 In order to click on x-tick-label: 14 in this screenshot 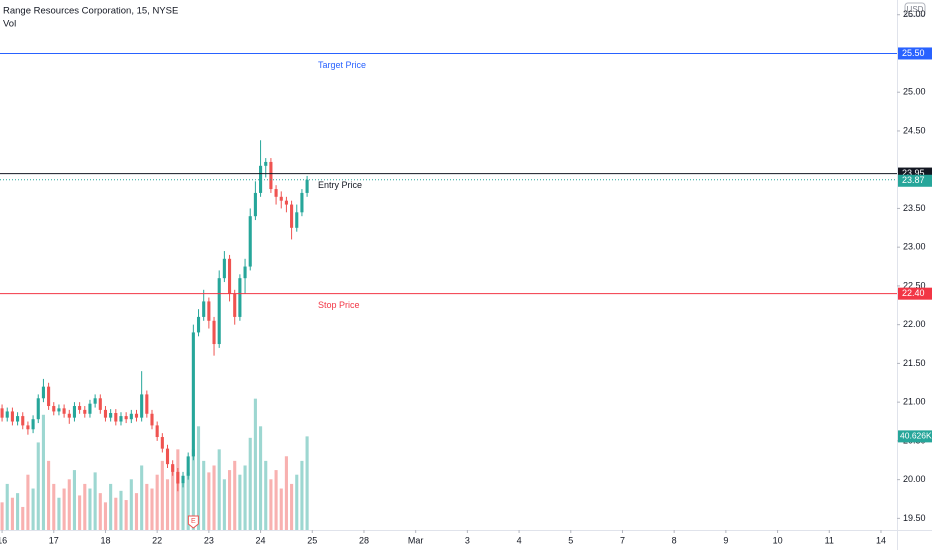, I will do `click(881, 540)`.